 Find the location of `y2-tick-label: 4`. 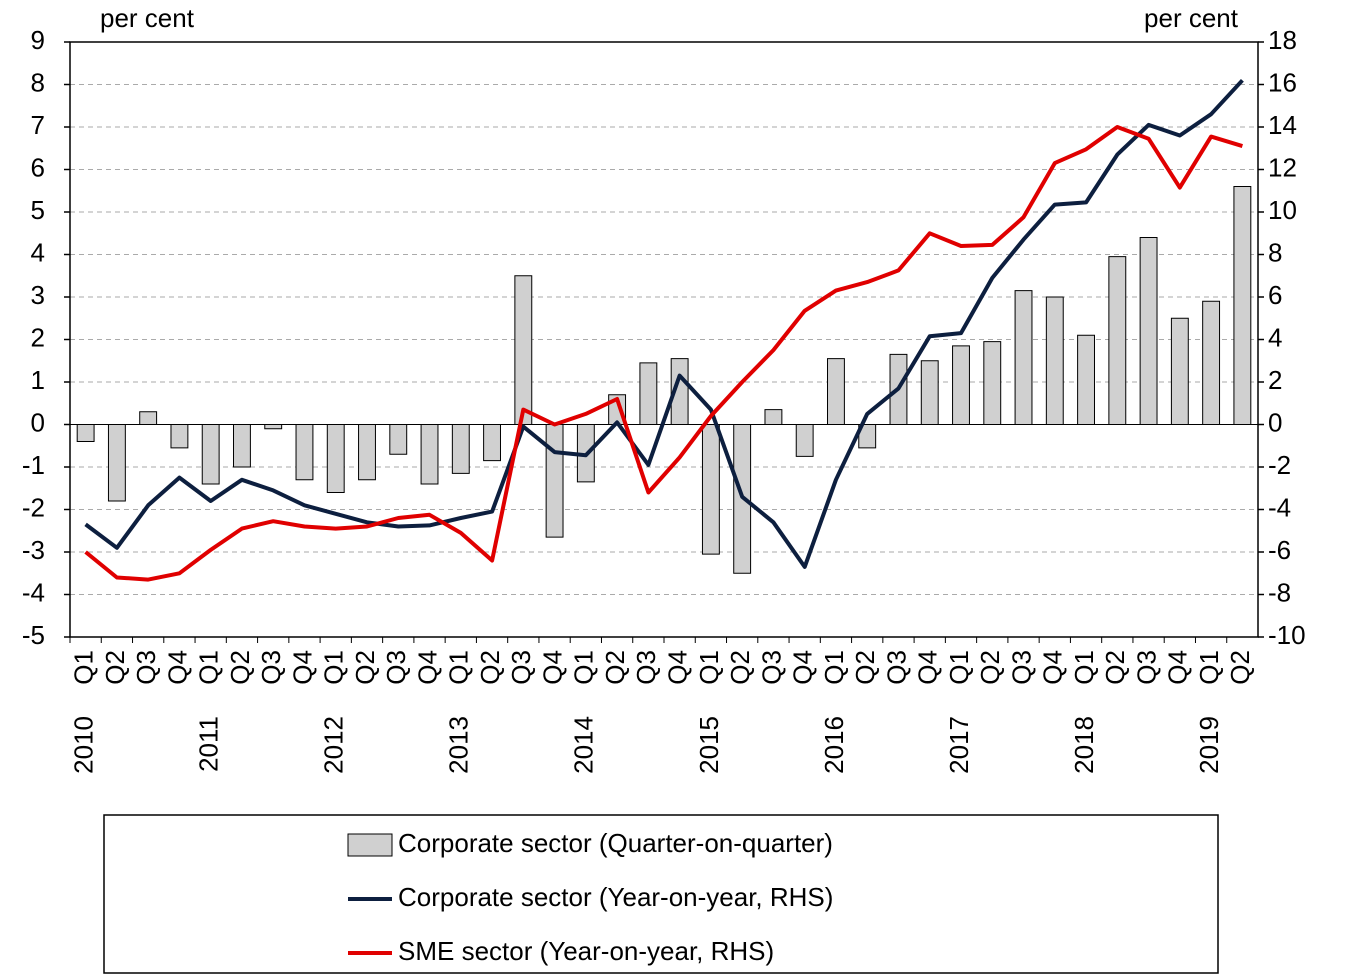

y2-tick-label: 4 is located at coordinates (1275, 337).